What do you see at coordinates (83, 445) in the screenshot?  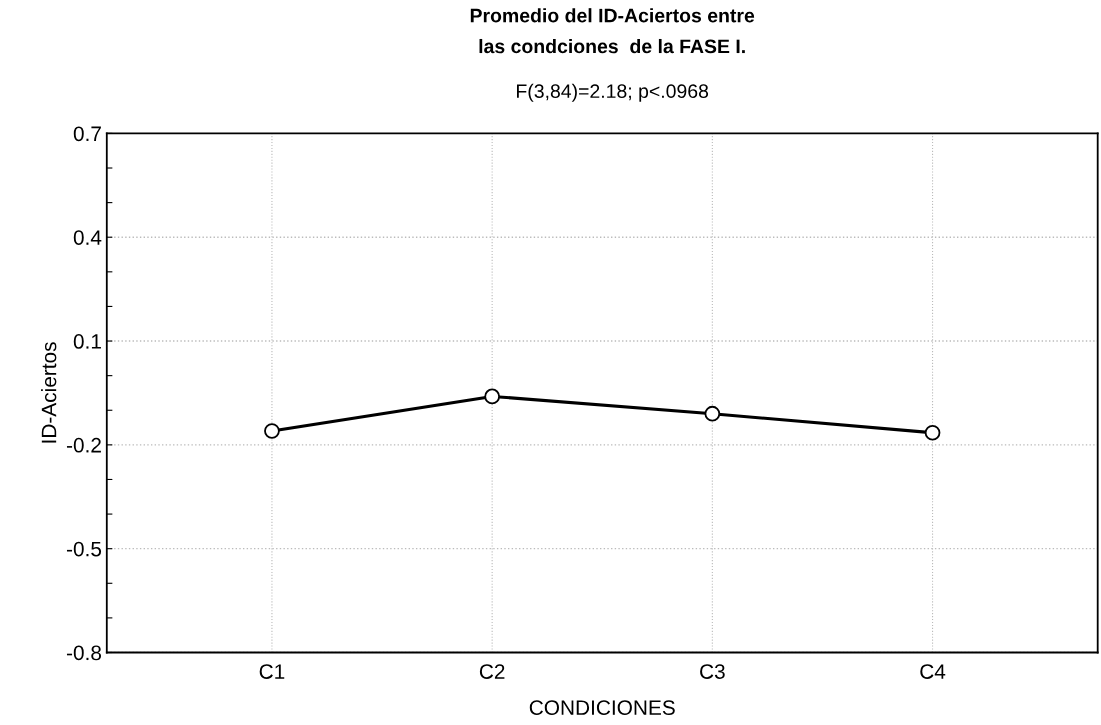 I see `y-tick-label: -0.2` at bounding box center [83, 445].